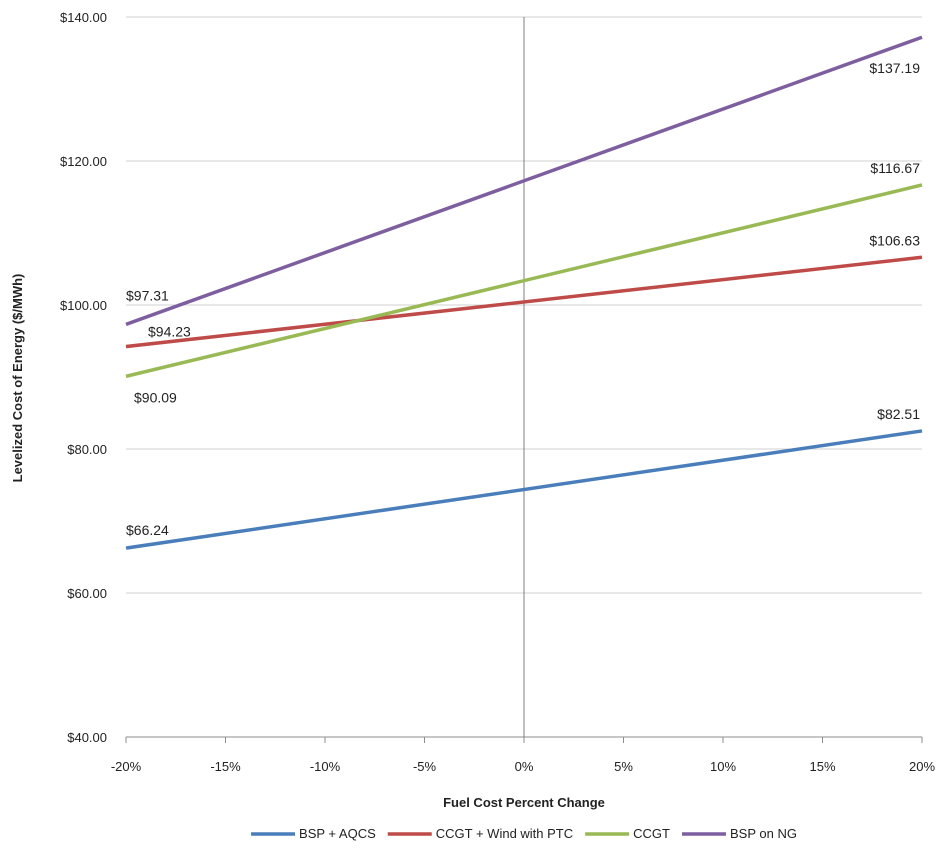 Image resolution: width=939 pixels, height=848 pixels. Describe the element at coordinates (225, 766) in the screenshot. I see `x-tick-label: -15%` at that location.